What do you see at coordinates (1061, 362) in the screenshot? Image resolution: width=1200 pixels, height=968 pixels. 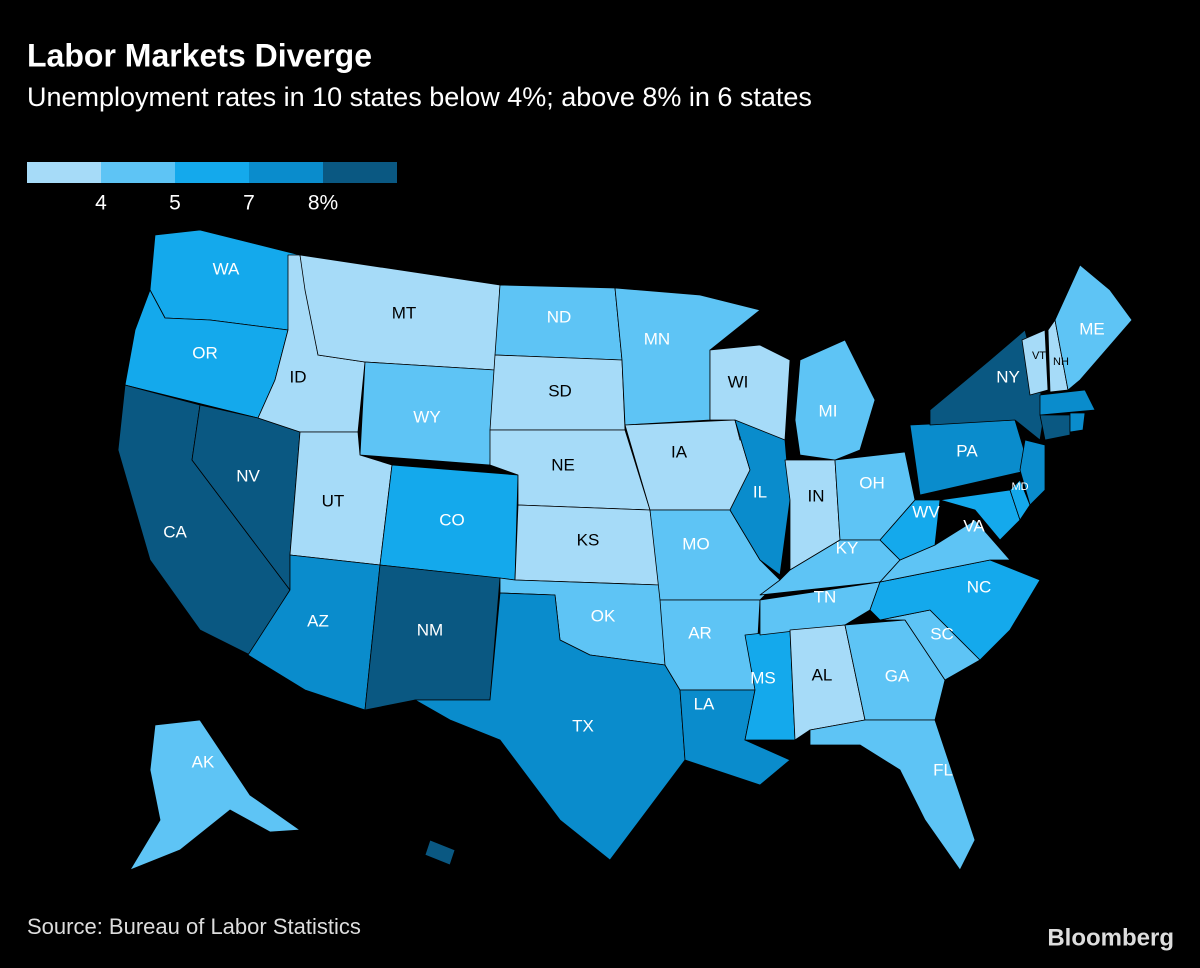 I see `state-label: NH` at bounding box center [1061, 362].